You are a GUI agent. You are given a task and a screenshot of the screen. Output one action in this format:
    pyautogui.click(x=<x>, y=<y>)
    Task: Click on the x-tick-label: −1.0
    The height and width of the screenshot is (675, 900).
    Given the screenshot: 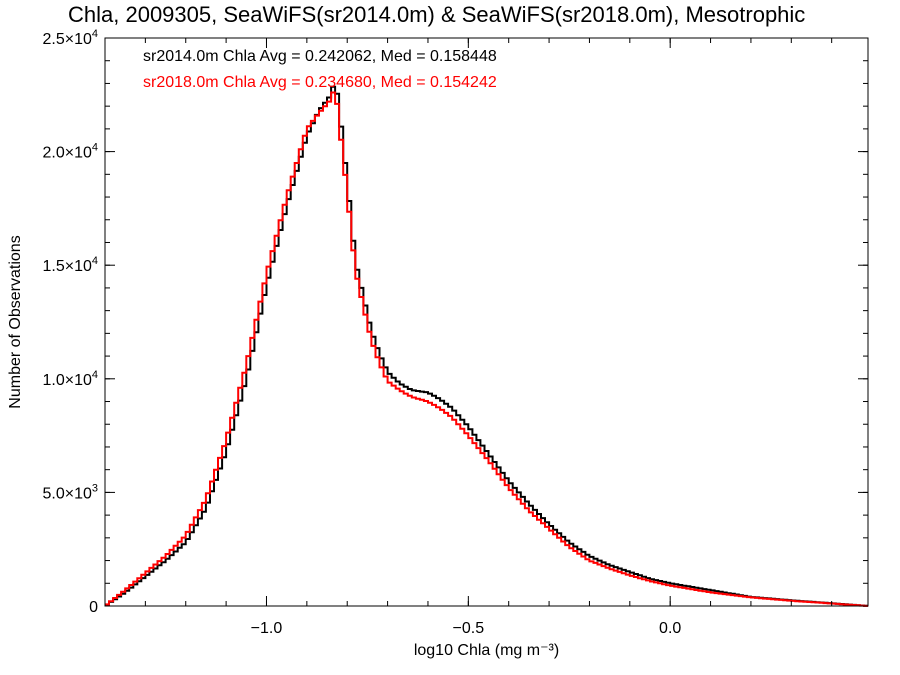 What is the action you would take?
    pyautogui.click(x=267, y=628)
    